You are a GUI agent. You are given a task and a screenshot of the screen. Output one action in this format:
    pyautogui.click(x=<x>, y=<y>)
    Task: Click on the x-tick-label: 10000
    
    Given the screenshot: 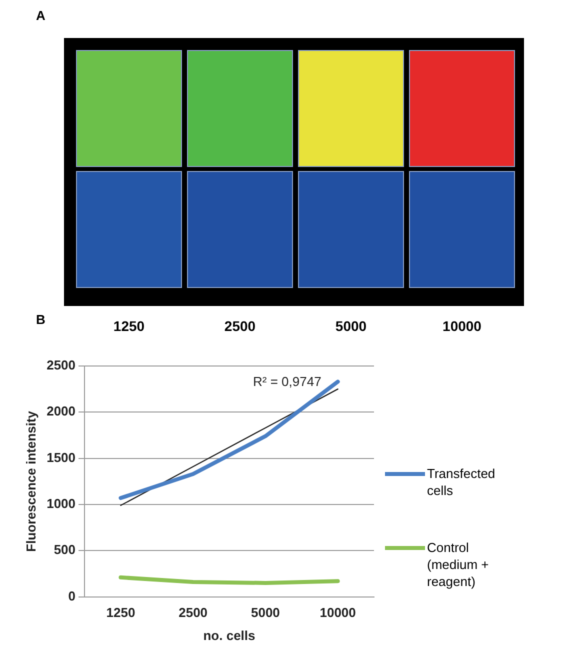 What is the action you would take?
    pyautogui.click(x=338, y=612)
    